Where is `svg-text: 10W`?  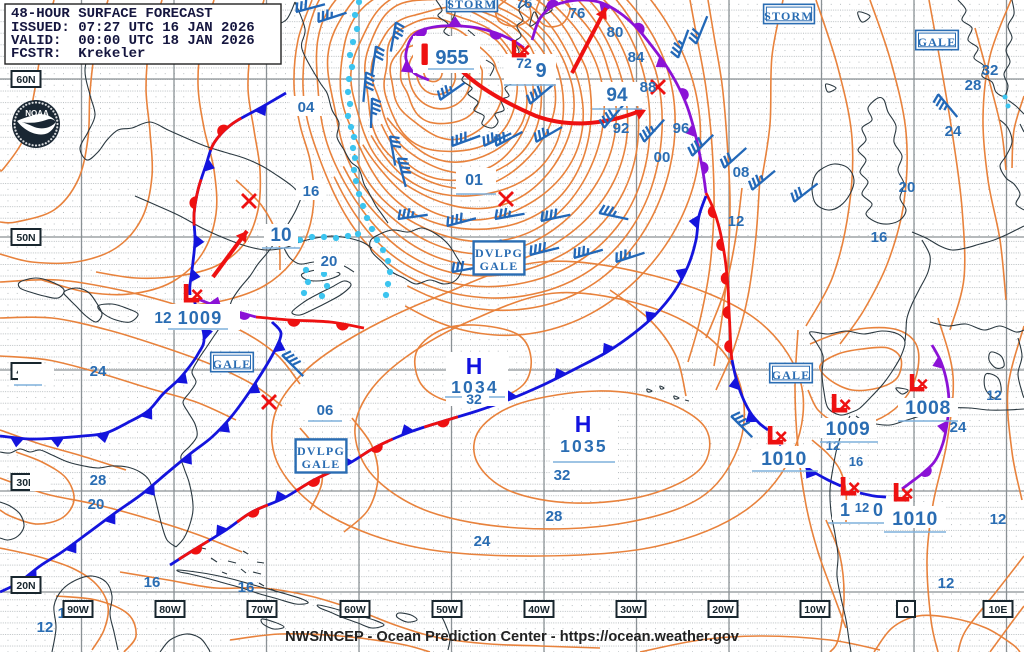
svg-text: 10W is located at coordinates (815, 610).